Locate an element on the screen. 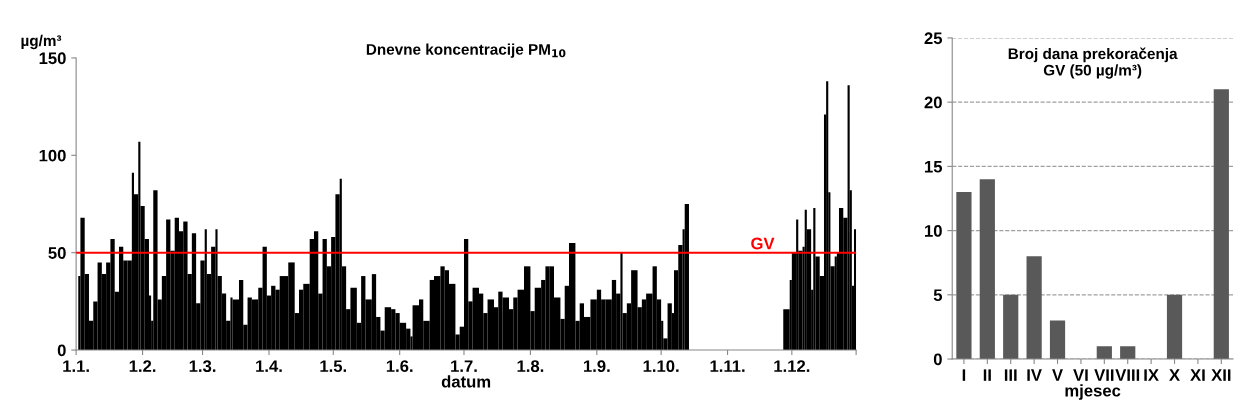  x-tick-label: X is located at coordinates (1174, 375).